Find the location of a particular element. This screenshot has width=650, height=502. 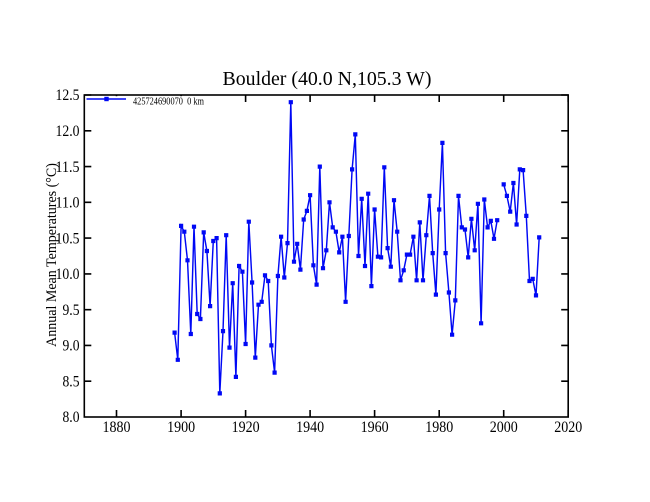

svg-text: Boulder (40.0 N,105.3 W) is located at coordinates (327, 79).